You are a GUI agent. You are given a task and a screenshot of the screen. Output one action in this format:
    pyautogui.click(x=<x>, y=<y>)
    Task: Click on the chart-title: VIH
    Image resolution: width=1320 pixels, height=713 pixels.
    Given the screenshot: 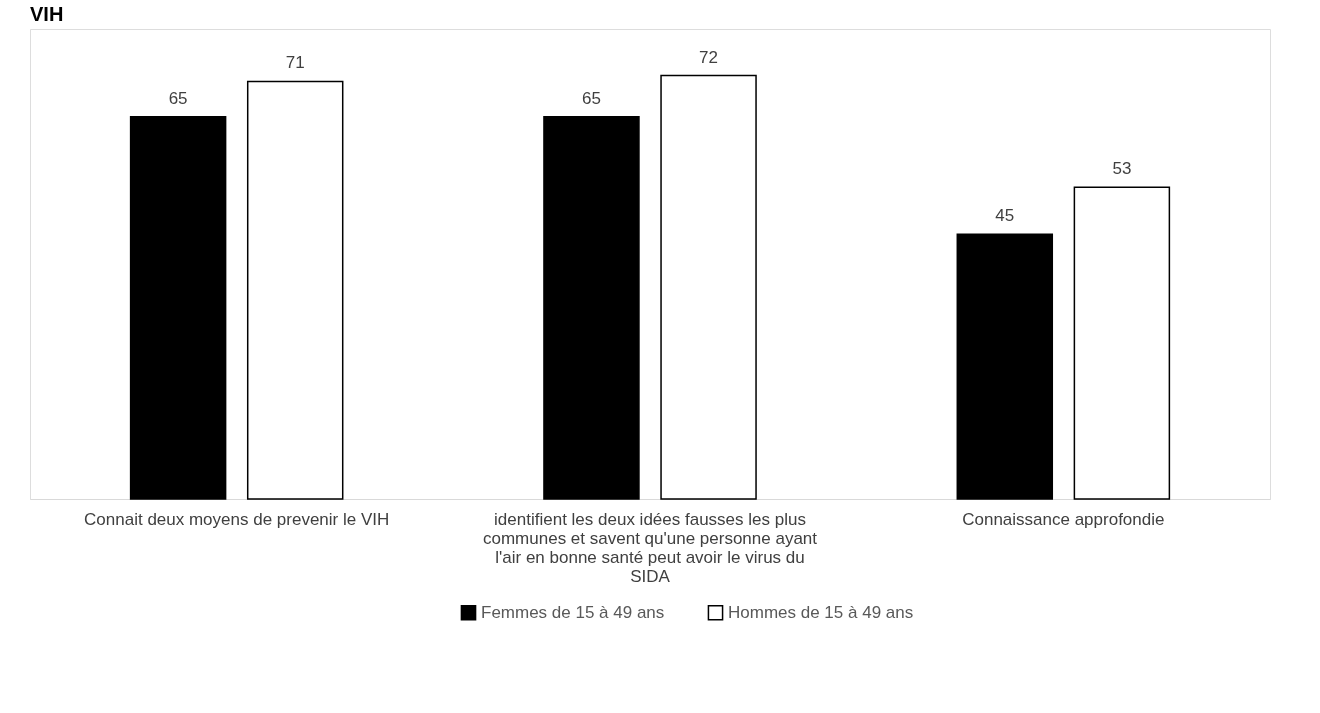 What is the action you would take?
    pyautogui.click(x=47, y=14)
    